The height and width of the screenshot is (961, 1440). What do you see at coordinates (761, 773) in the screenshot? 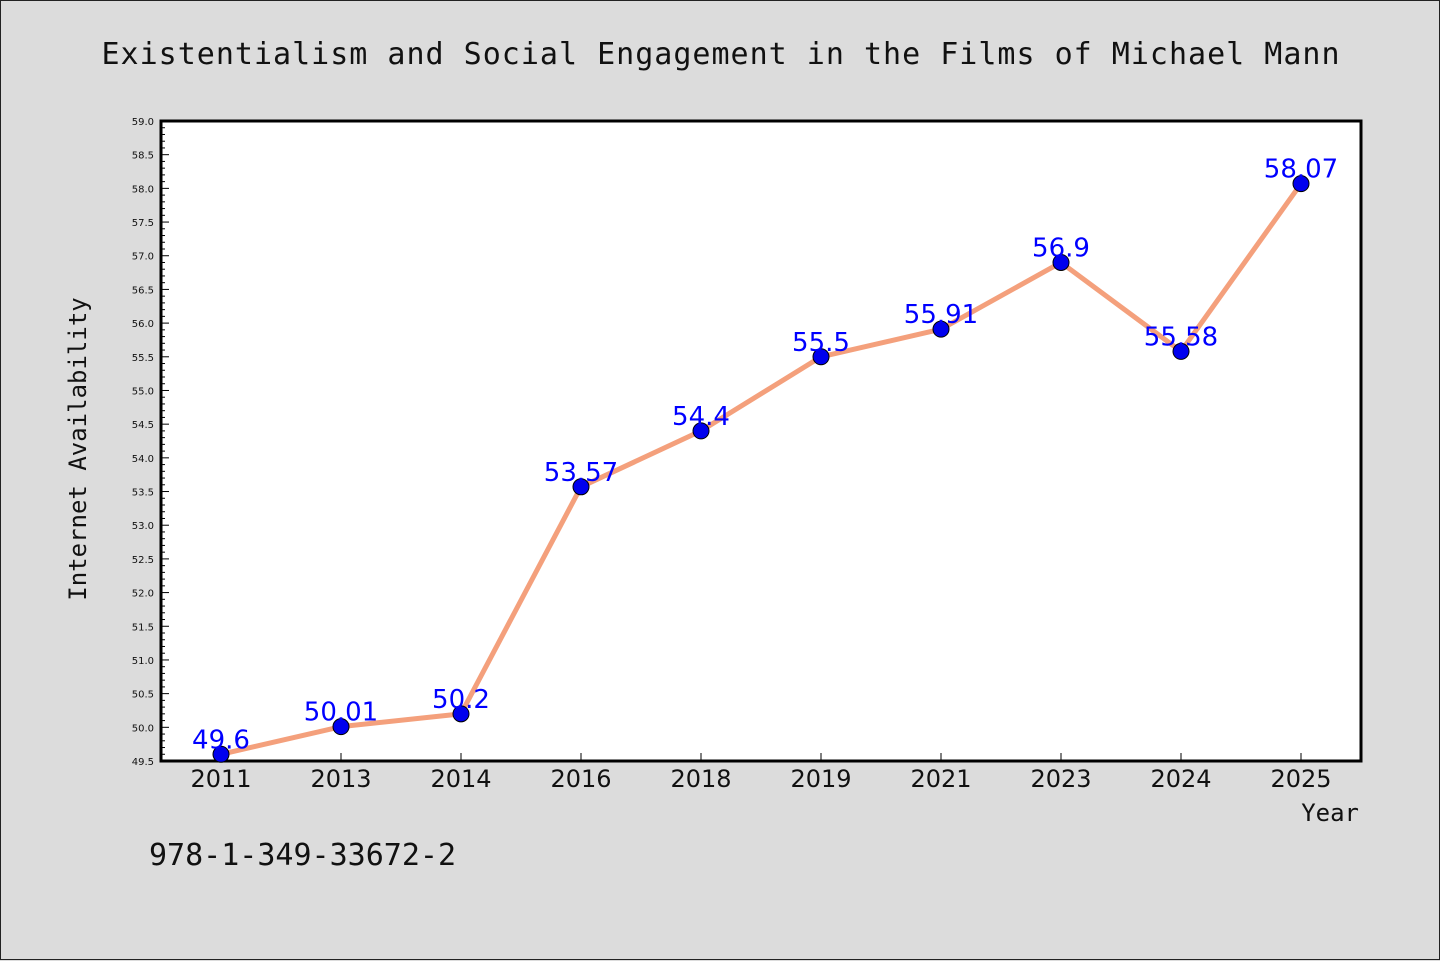
I see `x-axis-ticks: 2011 2013 2014 2016 2018 2019 2021 2023 2024 2025` at bounding box center [761, 773].